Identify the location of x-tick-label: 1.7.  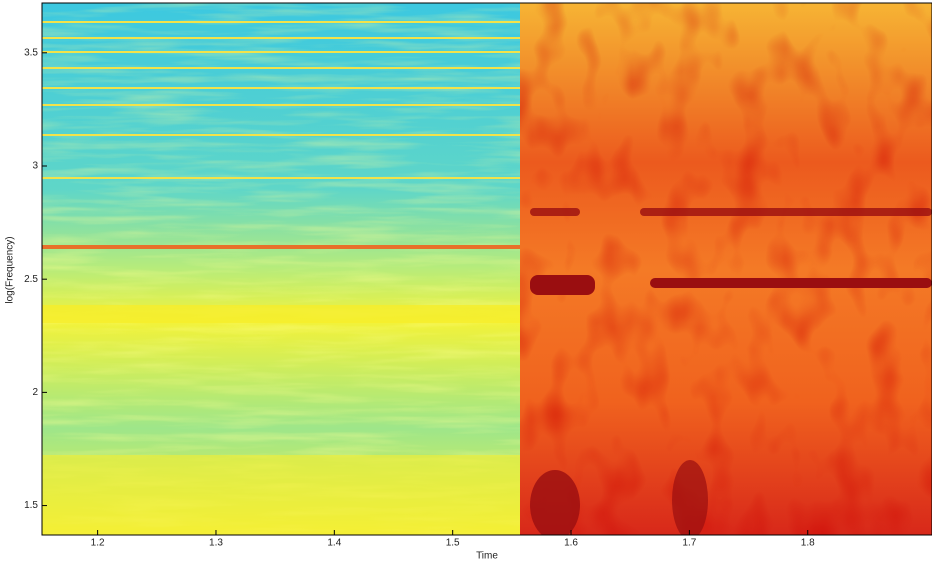
(689, 543).